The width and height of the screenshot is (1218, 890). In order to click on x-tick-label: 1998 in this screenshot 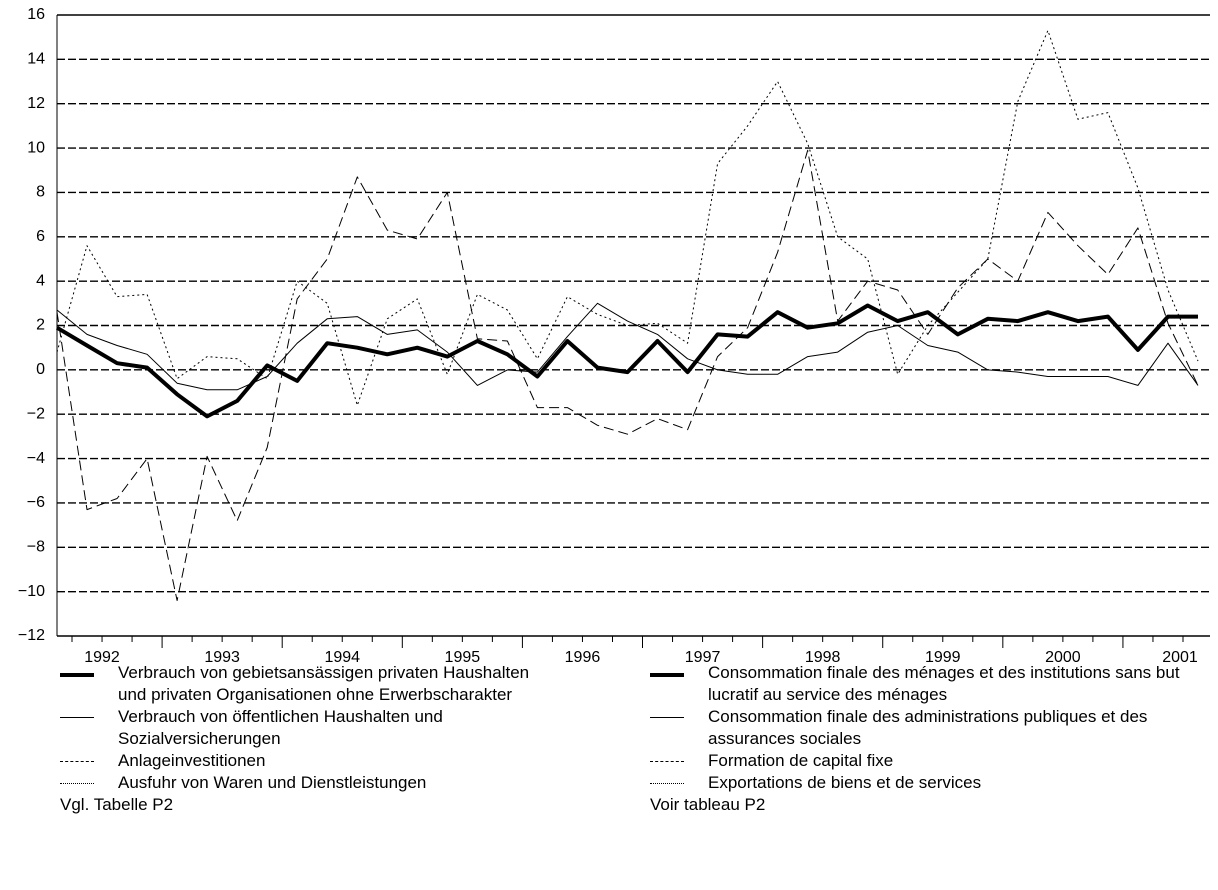, I will do `click(823, 655)`.